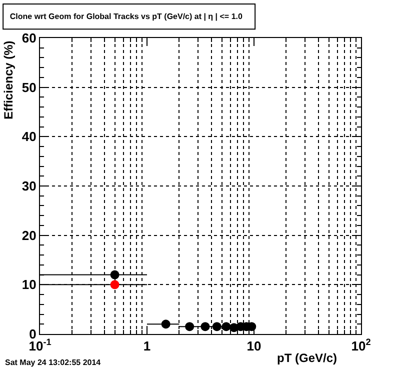  I want to click on y-tick-label: 60, so click(29, 38).